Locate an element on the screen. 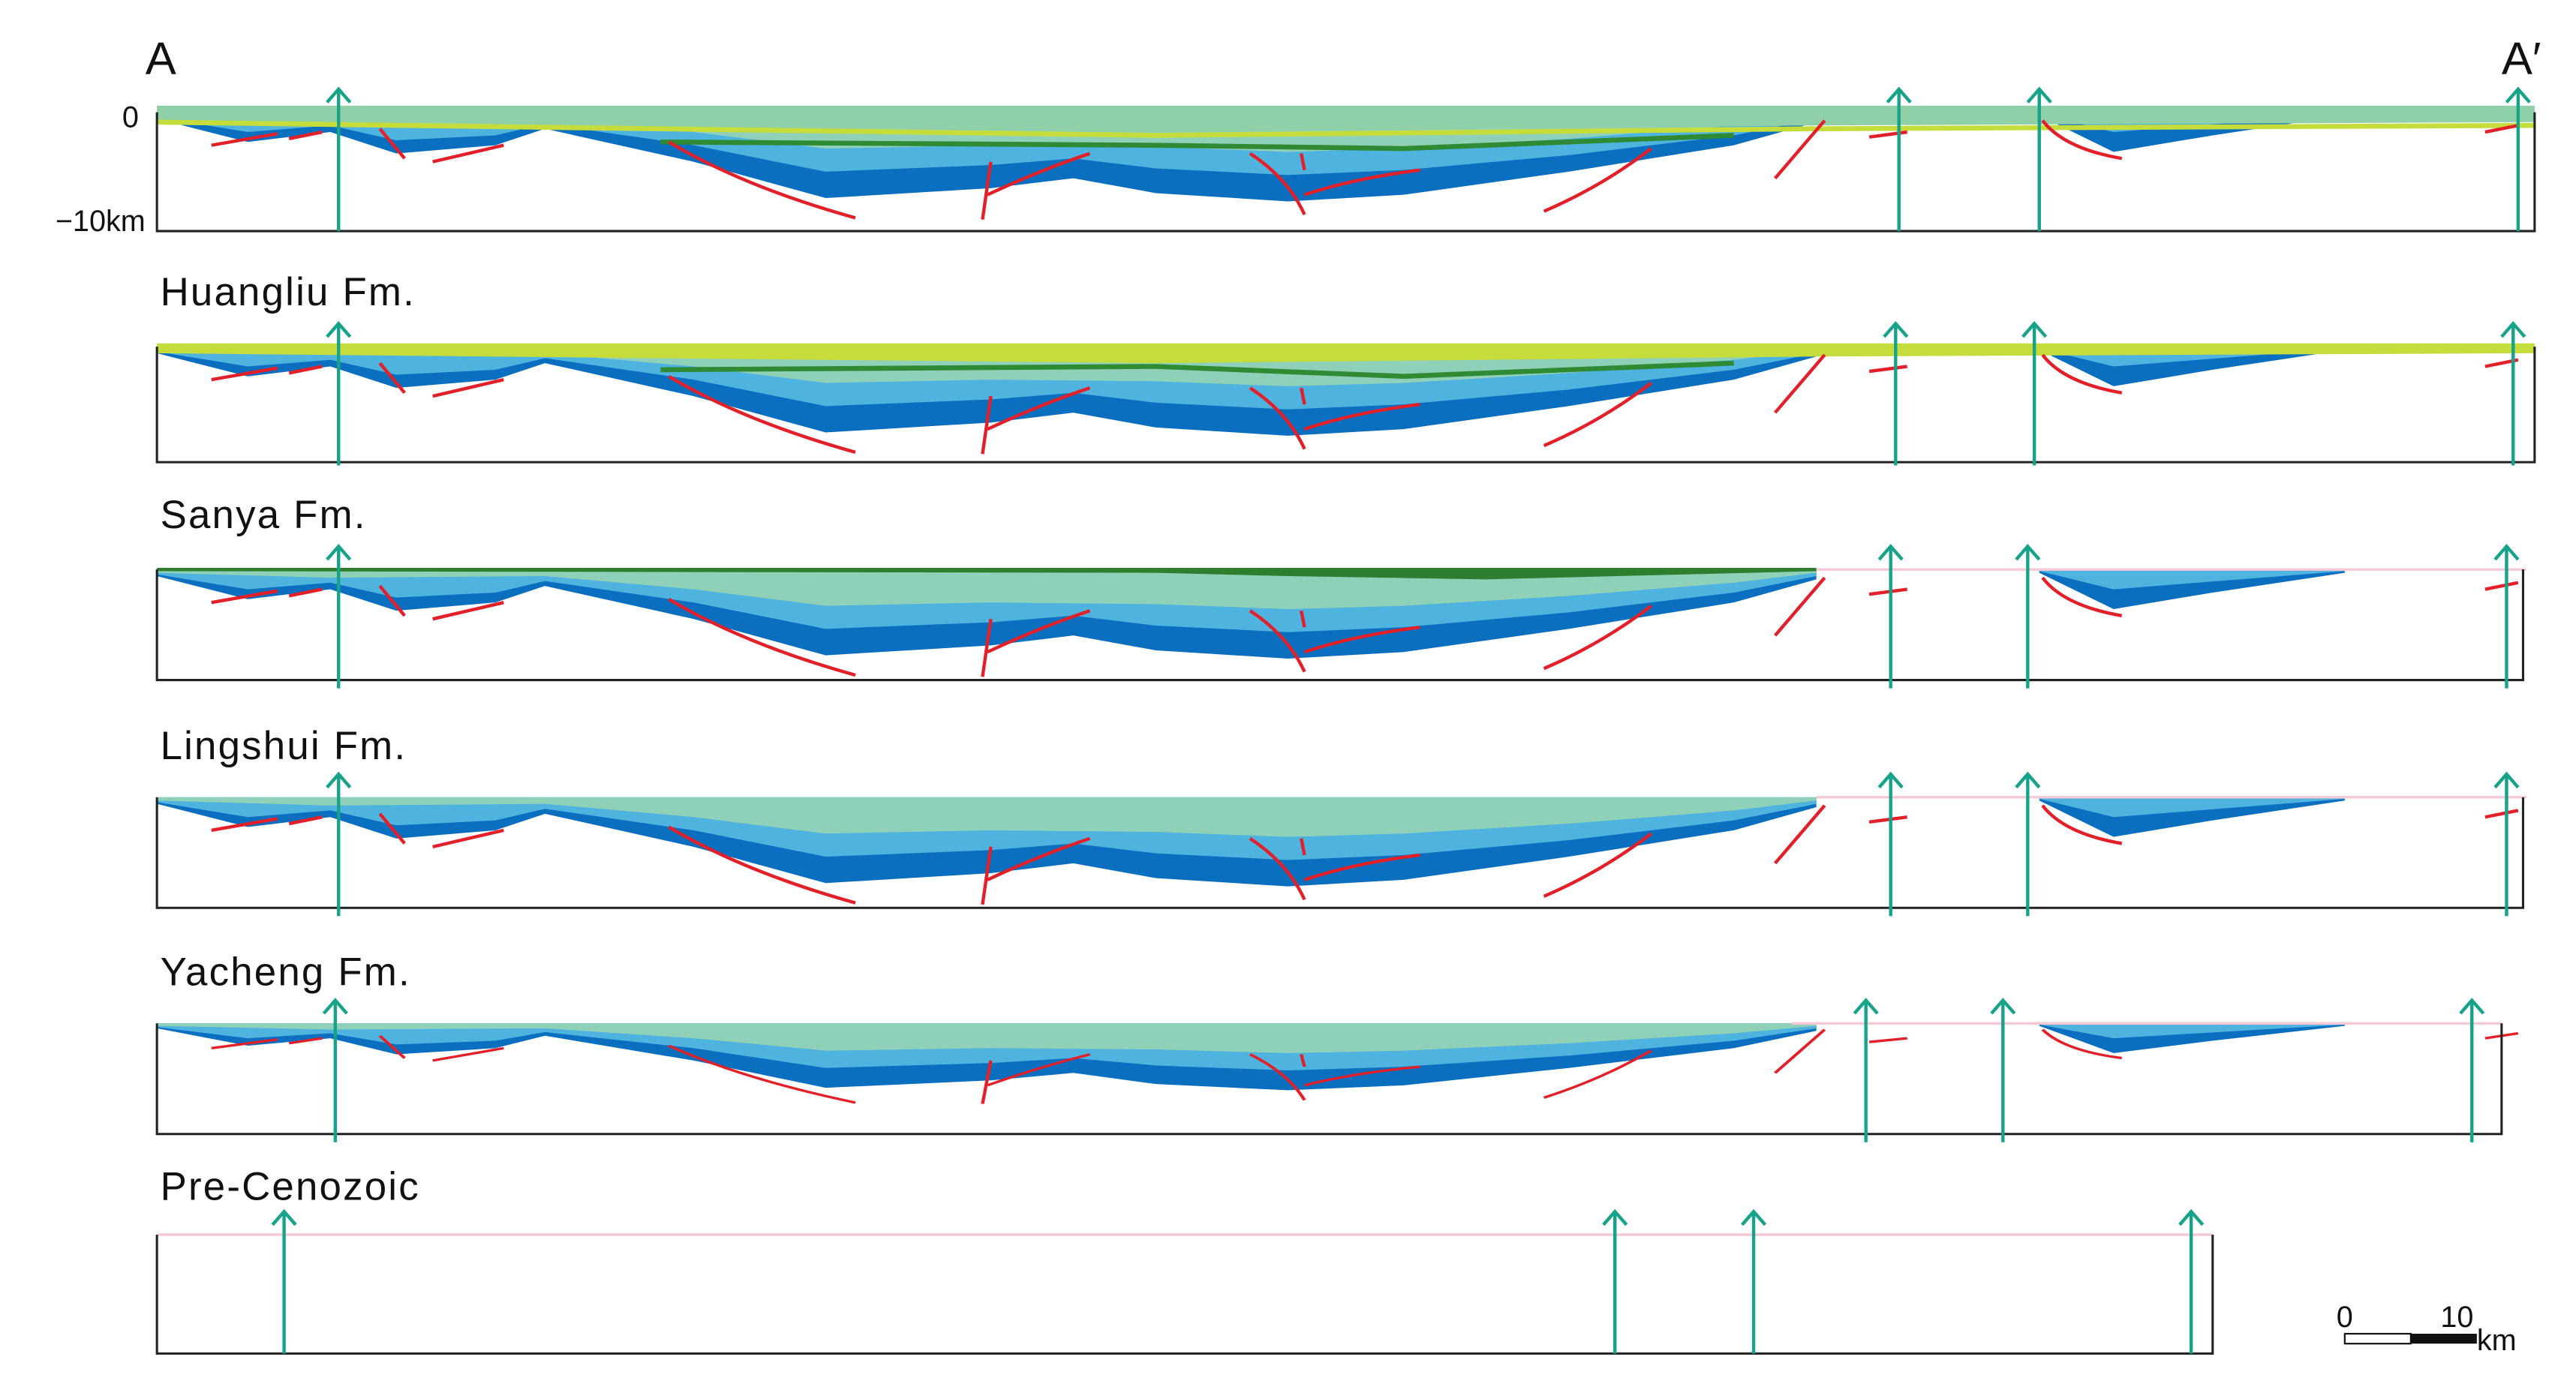  section-end-label: A′ is located at coordinates (2521, 59).